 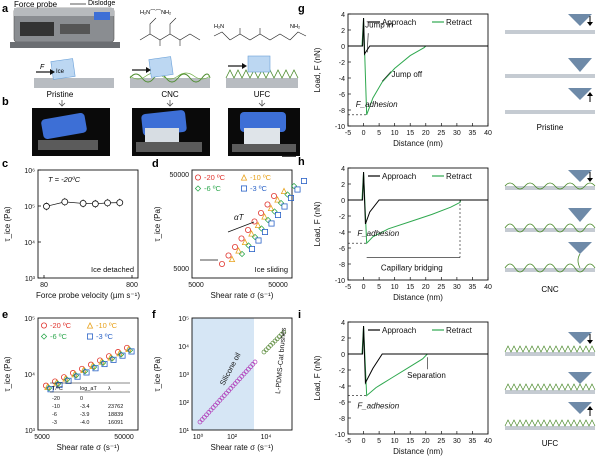 What do you see at coordinates (295, 27) in the screenshot?
I see `chem-label-ufc-right: NH₂` at bounding box center [295, 27].